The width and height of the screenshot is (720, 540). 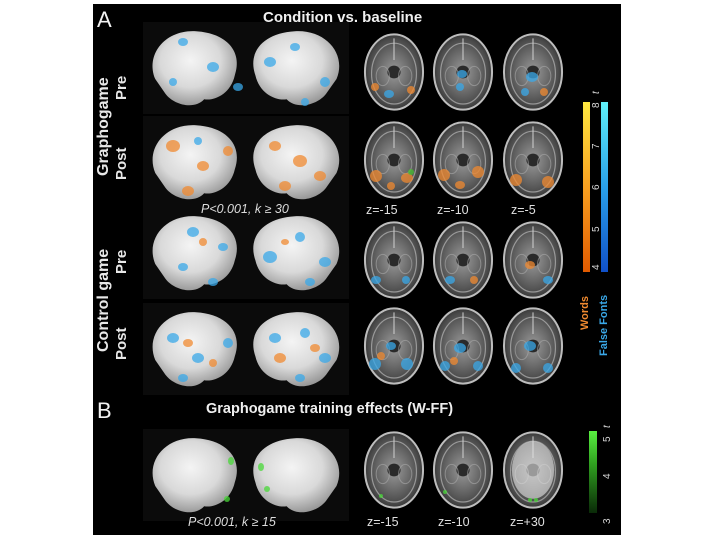 I want to click on panel-a-tick-7: 7, so click(x=596, y=146).